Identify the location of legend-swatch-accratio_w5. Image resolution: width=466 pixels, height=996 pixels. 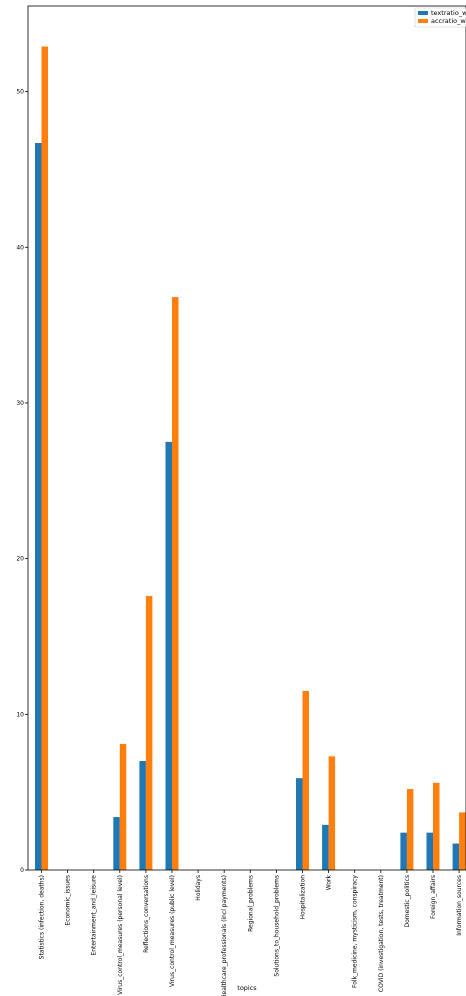
(423, 21).